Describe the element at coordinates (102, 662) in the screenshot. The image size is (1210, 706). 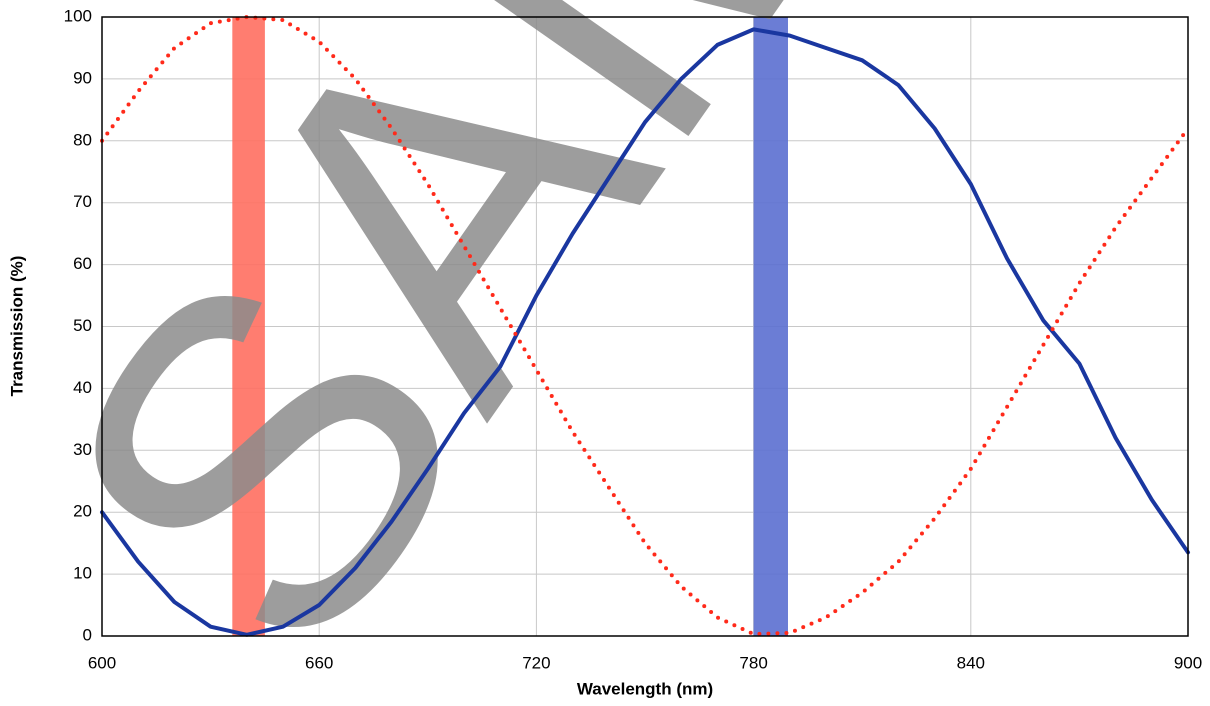
I see `x-tick-label: 600` at that location.